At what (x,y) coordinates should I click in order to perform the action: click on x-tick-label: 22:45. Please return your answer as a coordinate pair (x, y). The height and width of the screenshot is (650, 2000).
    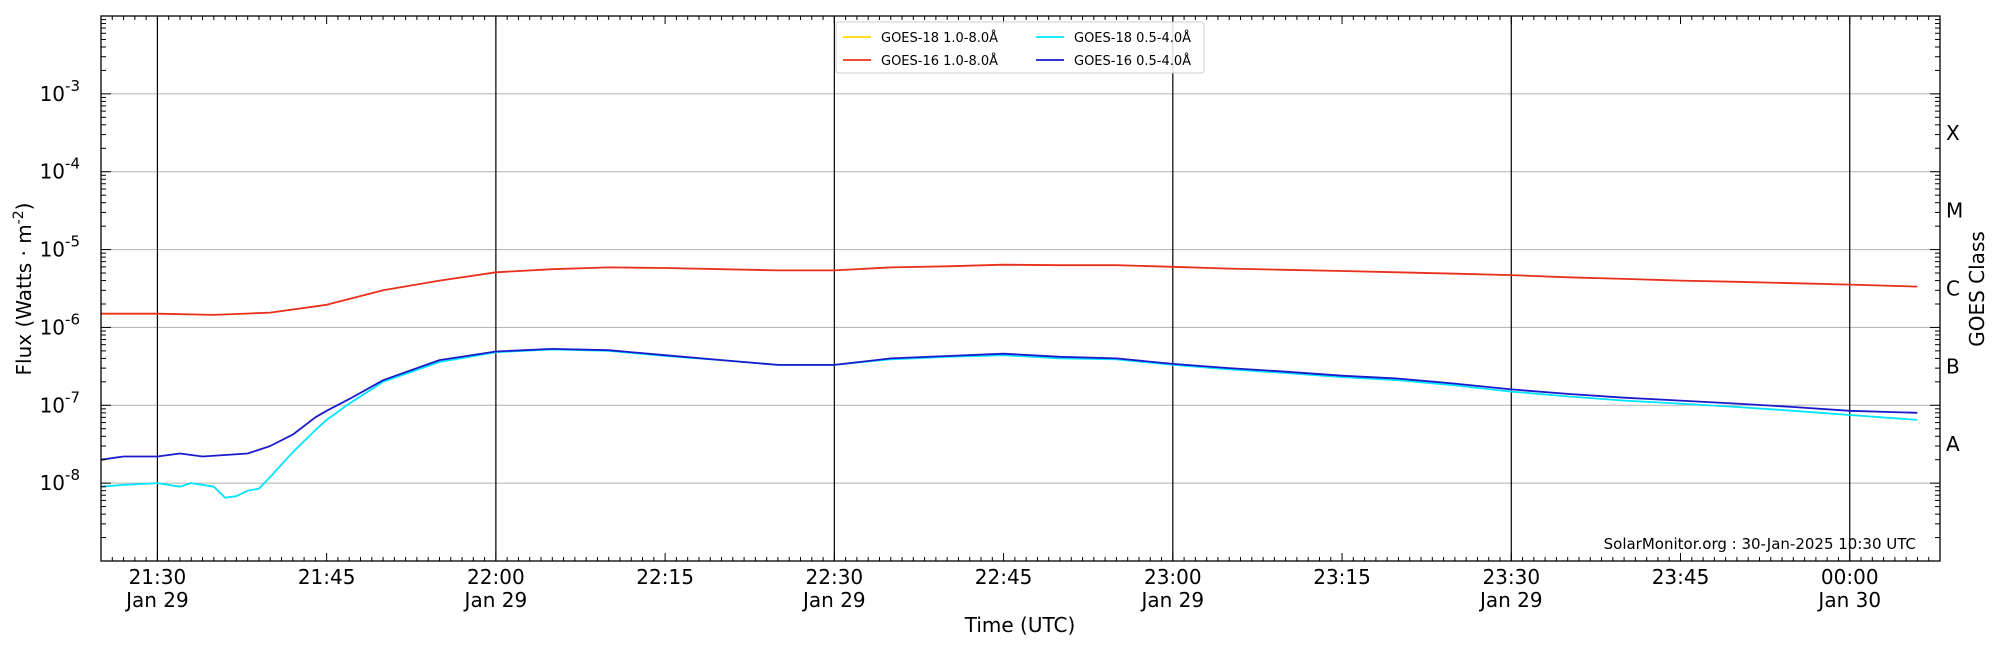
    Looking at the image, I should click on (1004, 577).